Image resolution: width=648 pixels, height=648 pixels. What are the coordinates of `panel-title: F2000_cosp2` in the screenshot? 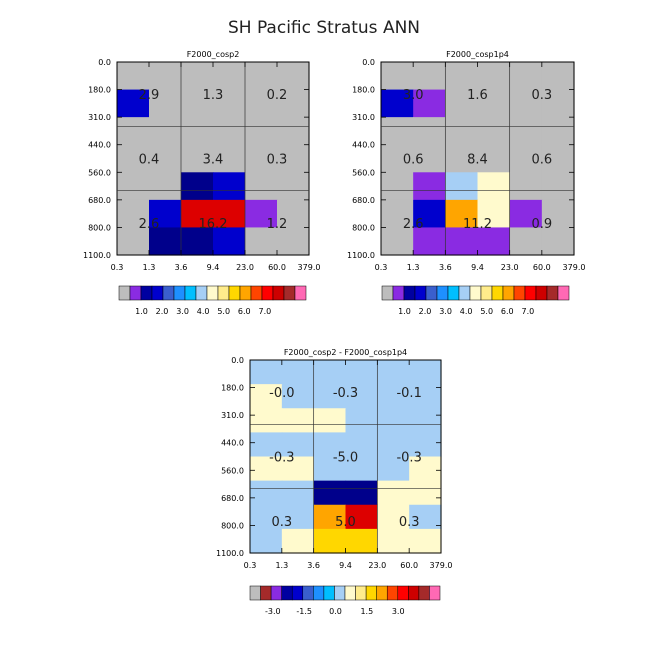 It's located at (213, 54).